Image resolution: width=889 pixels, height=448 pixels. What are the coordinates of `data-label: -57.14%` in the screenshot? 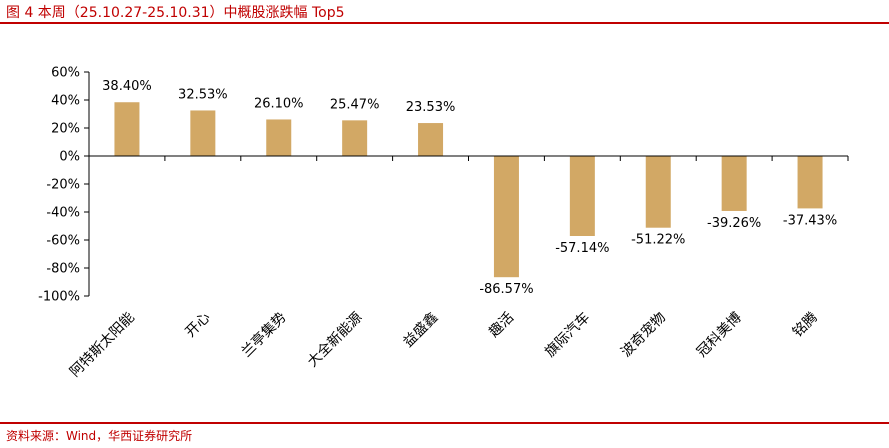 It's located at (582, 248).